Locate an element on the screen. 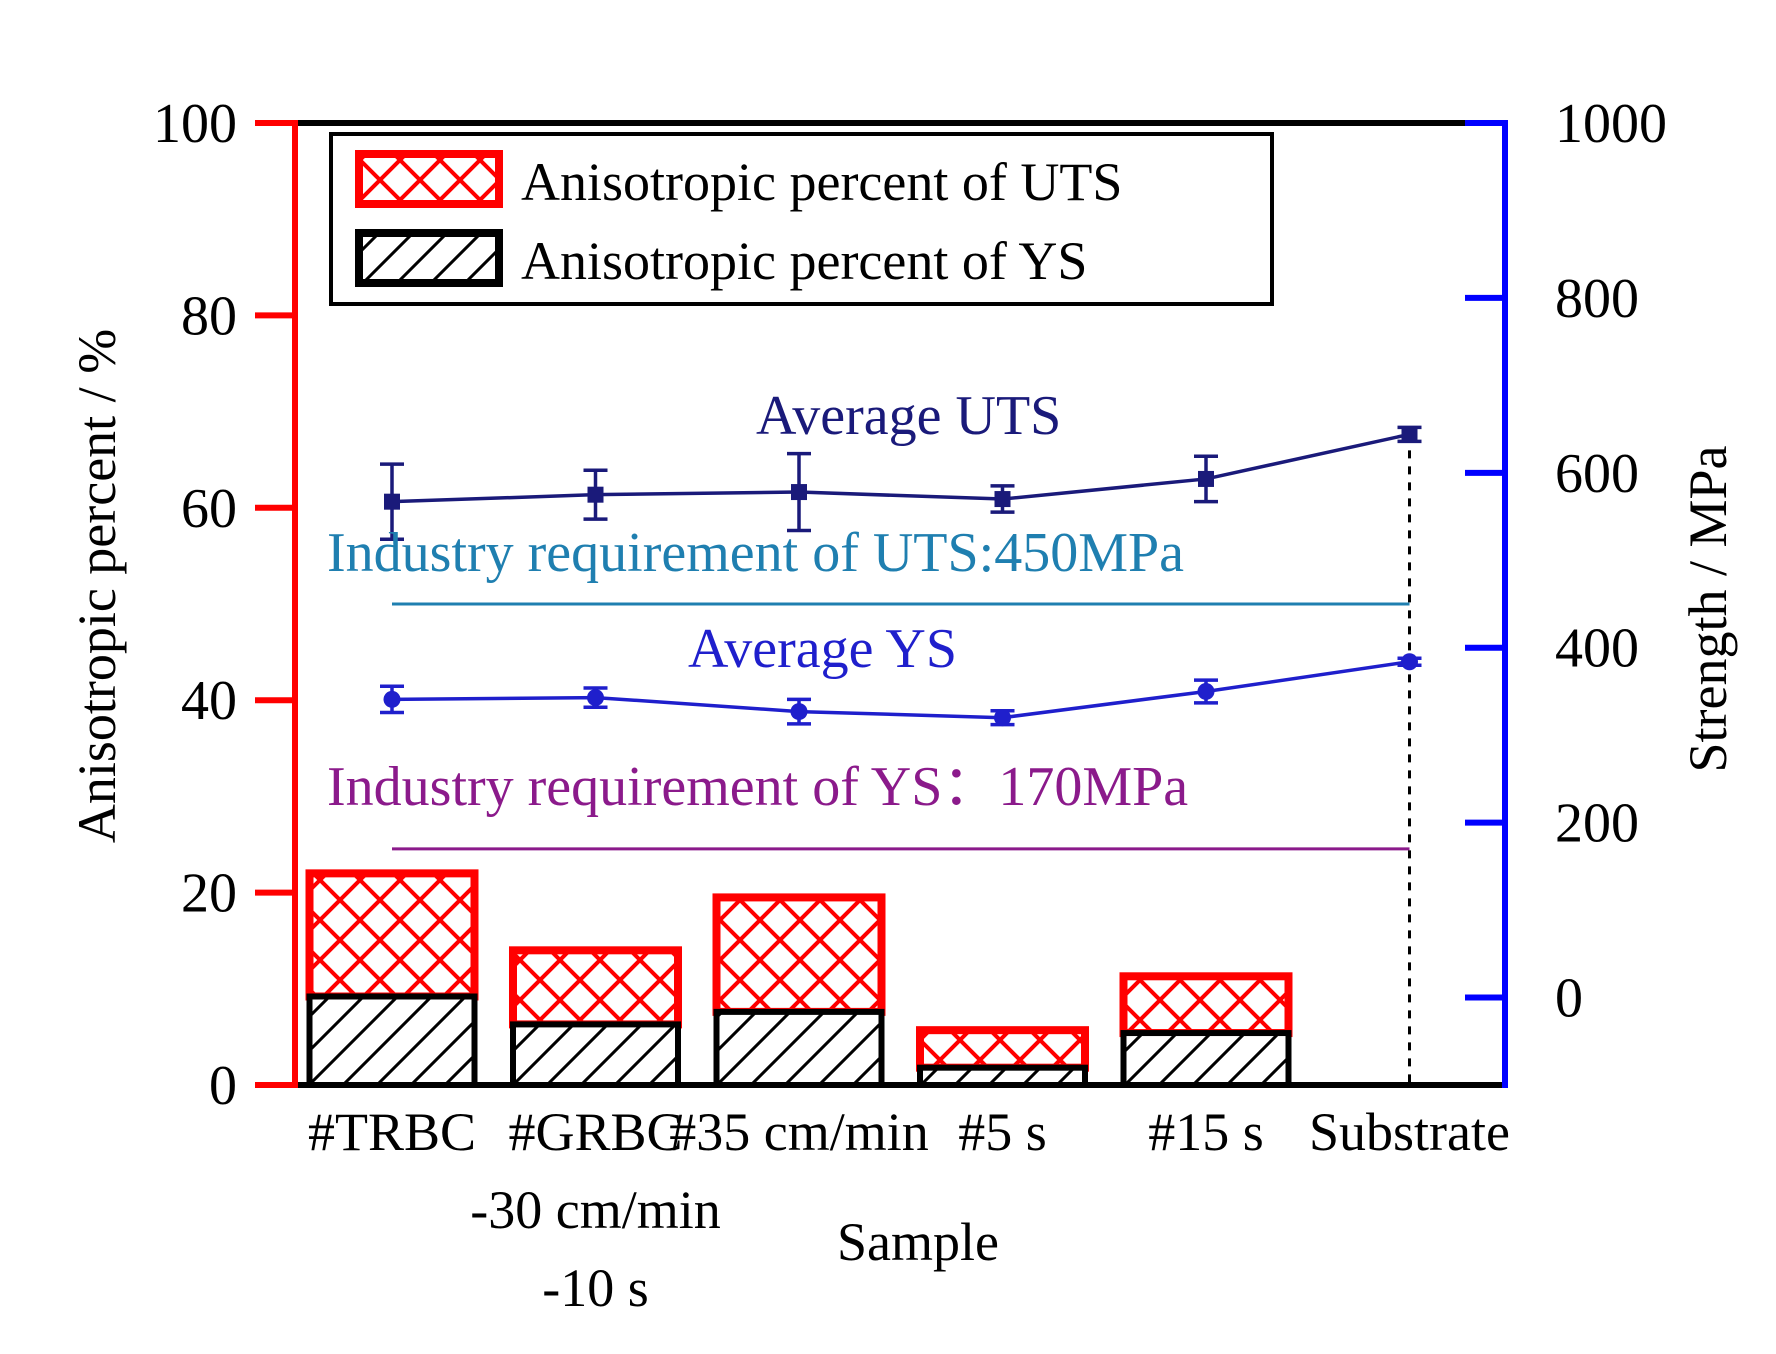 The image size is (1776, 1354). lines-layer is located at coordinates (901, 576).